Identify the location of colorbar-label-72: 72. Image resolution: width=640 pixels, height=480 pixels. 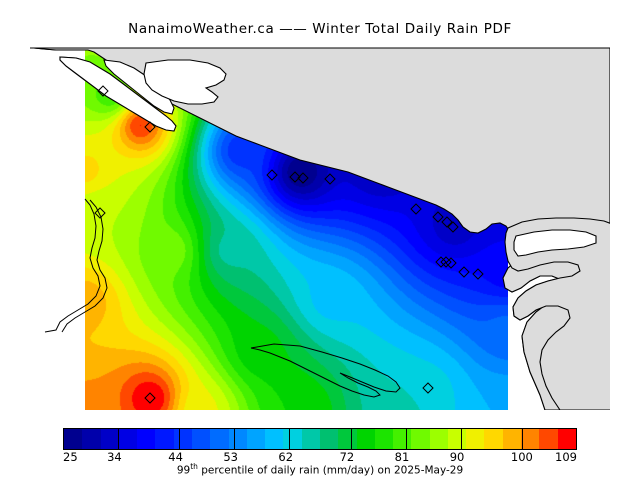
(347, 457).